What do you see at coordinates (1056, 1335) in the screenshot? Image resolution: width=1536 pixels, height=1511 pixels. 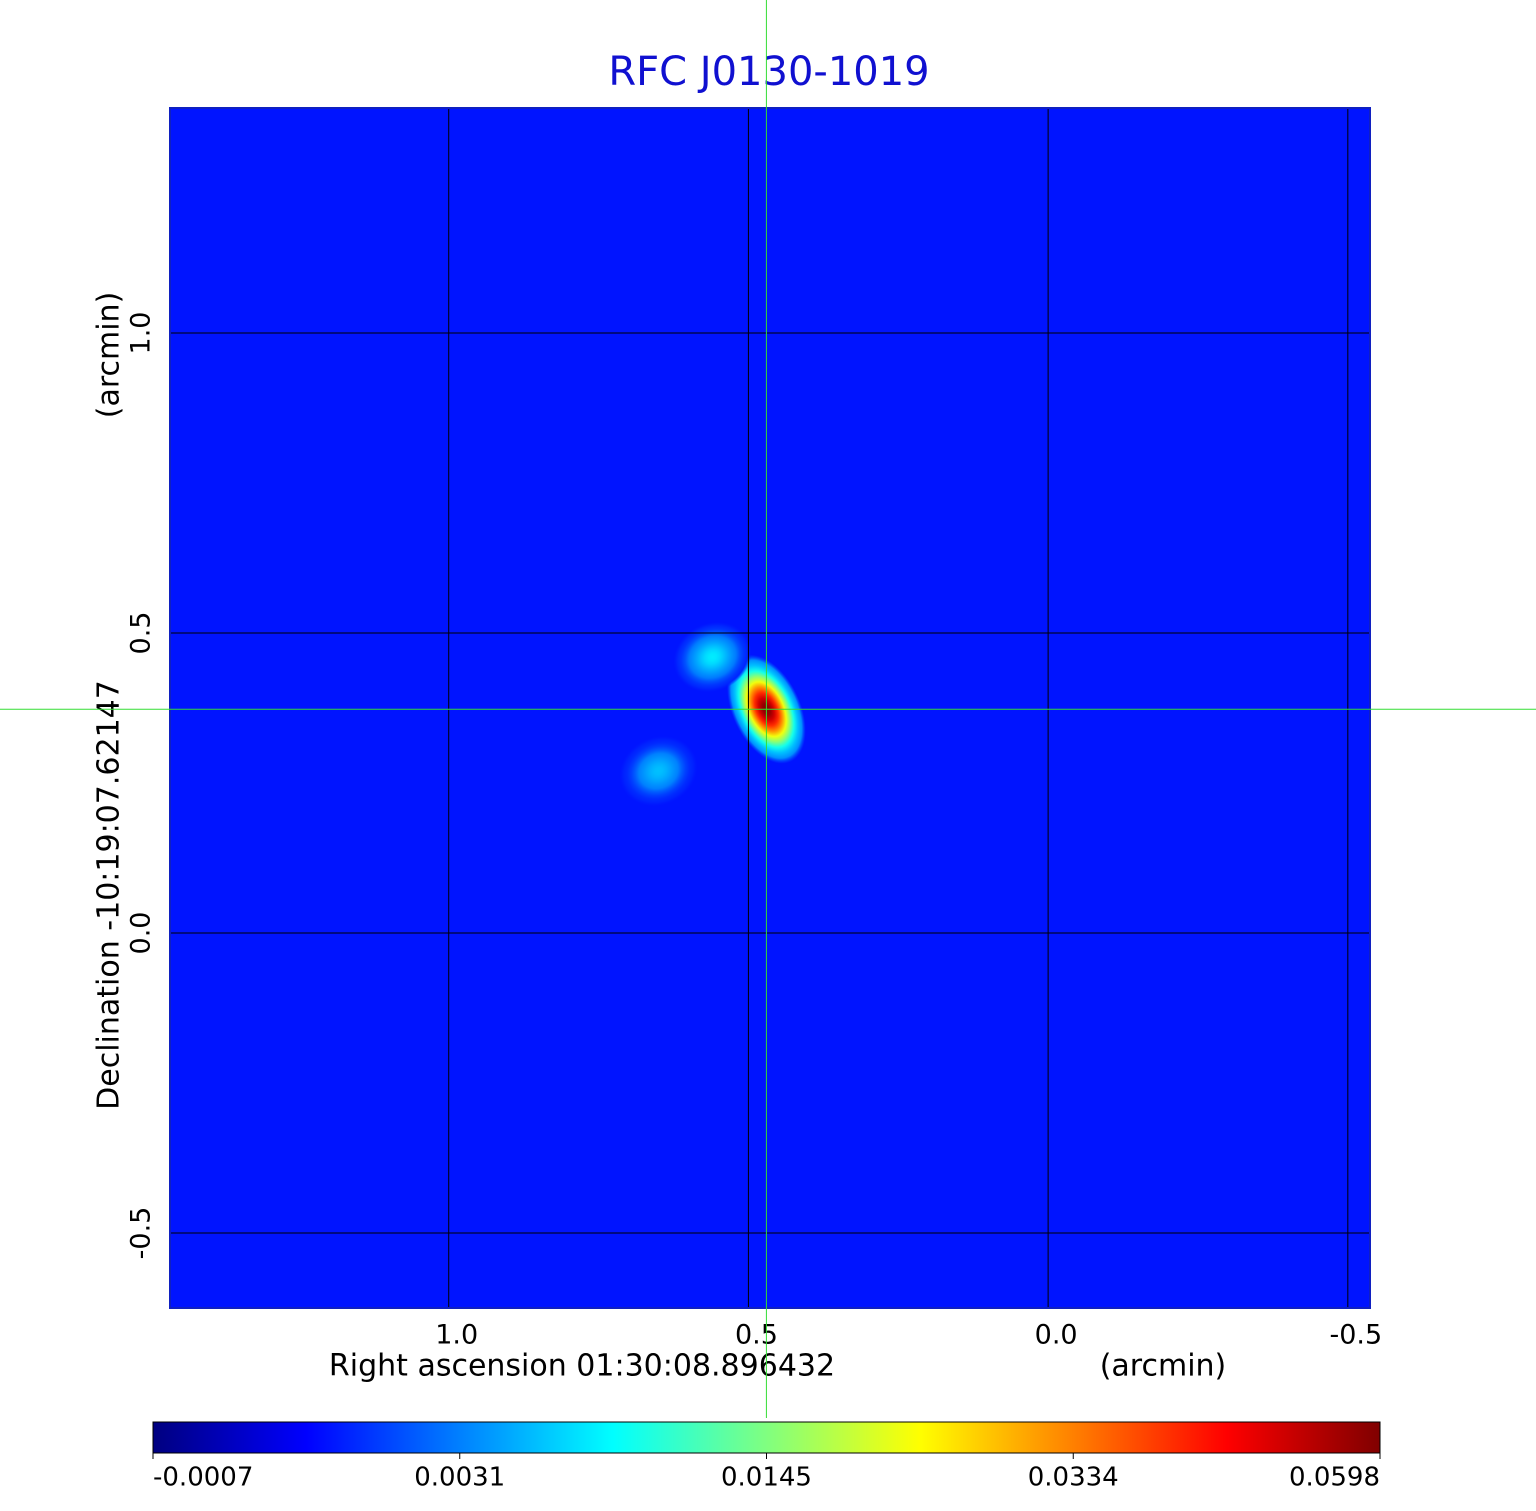 I see `x-tick-label: 0.0` at bounding box center [1056, 1335].